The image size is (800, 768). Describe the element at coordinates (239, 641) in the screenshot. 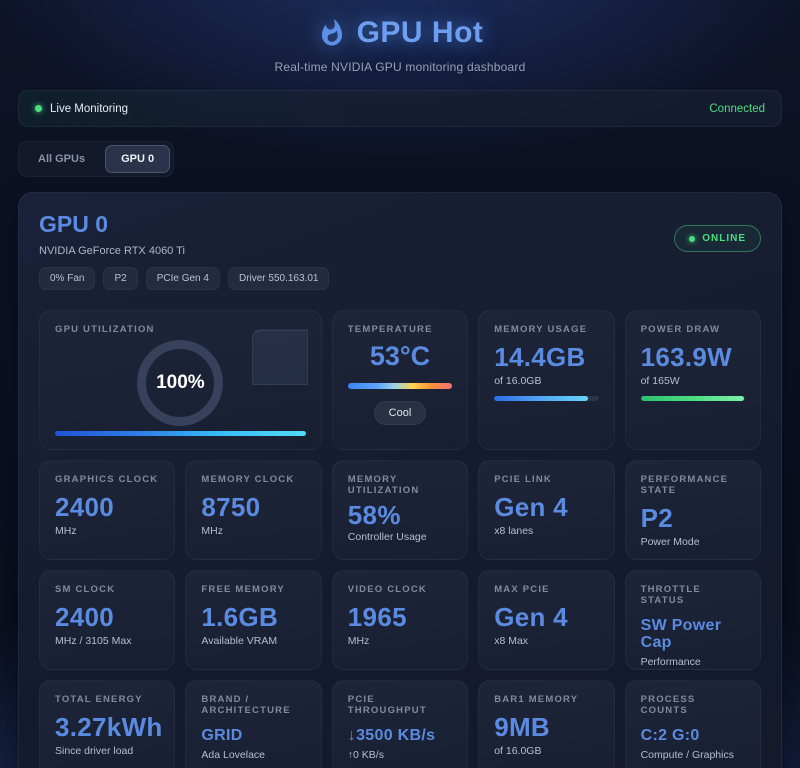

I see `free-memory-sub: Available VRAM` at that location.